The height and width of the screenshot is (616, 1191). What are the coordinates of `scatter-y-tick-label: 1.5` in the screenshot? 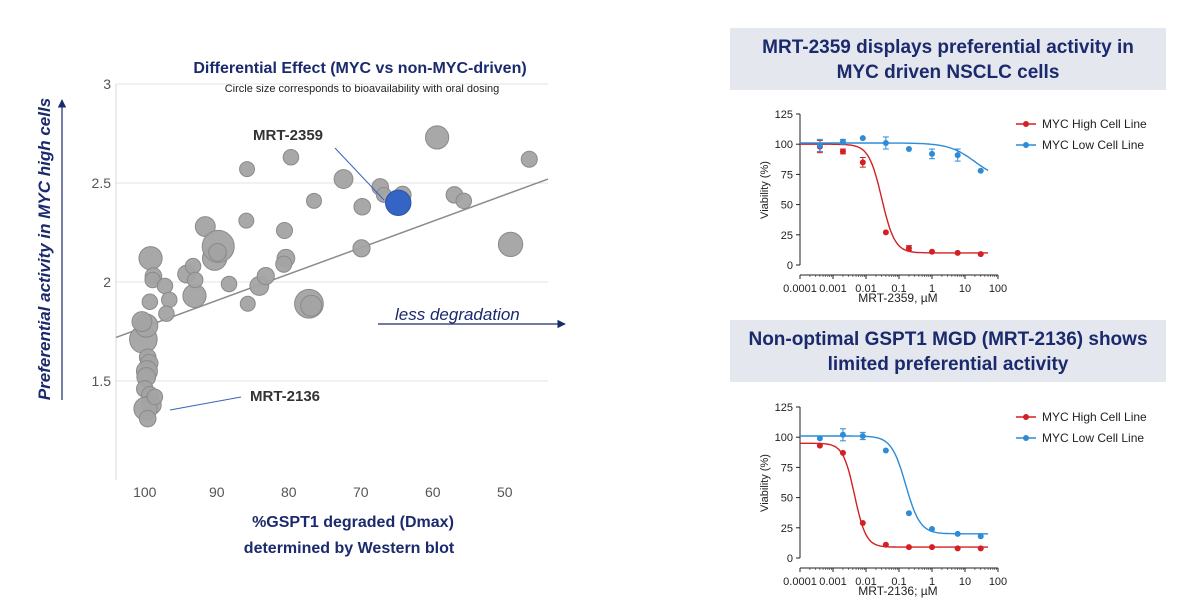 It's located at (102, 381).